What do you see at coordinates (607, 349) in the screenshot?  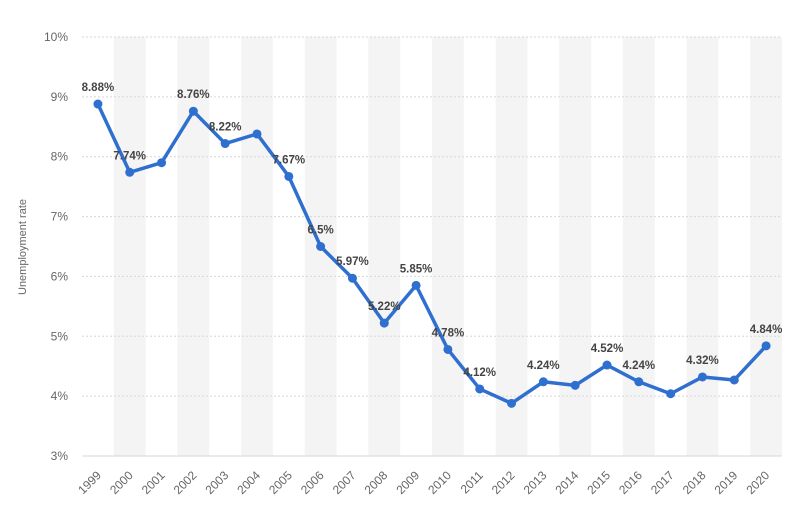 I see `data-label: 4.52%` at bounding box center [607, 349].